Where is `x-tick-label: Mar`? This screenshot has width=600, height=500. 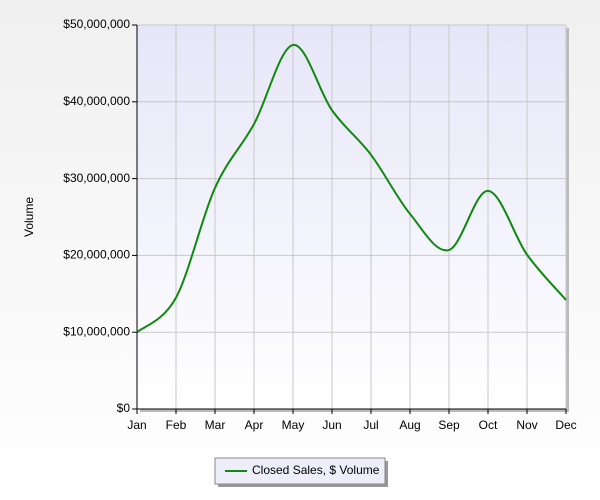 x-tick-label: Mar is located at coordinates (215, 425).